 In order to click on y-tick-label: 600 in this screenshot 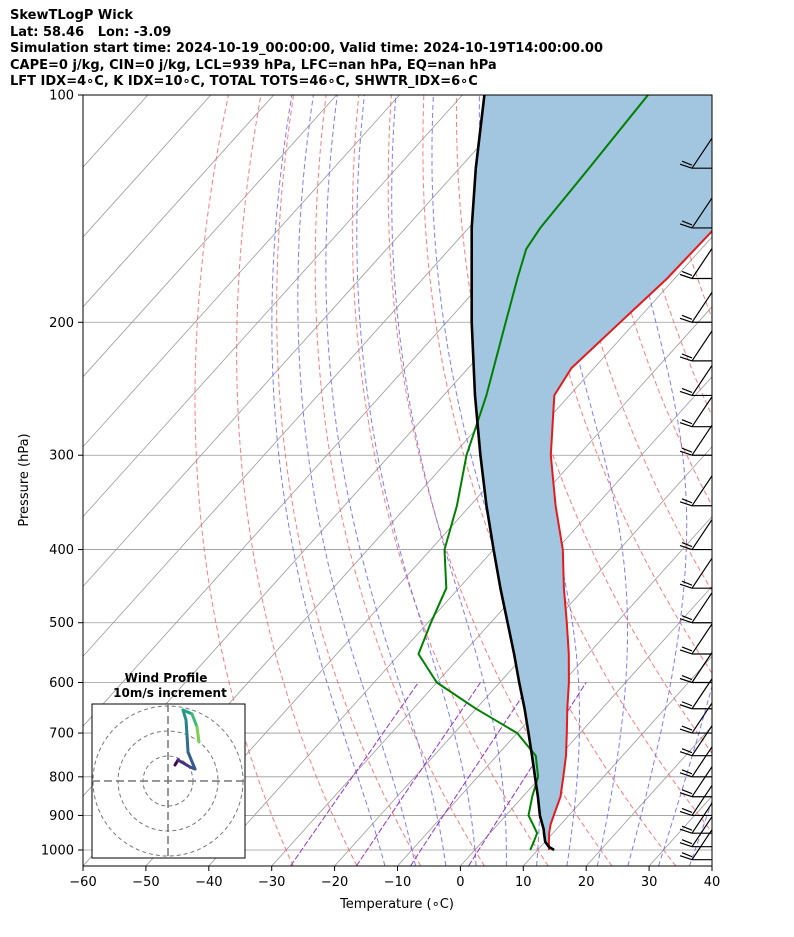, I will do `click(61, 683)`.